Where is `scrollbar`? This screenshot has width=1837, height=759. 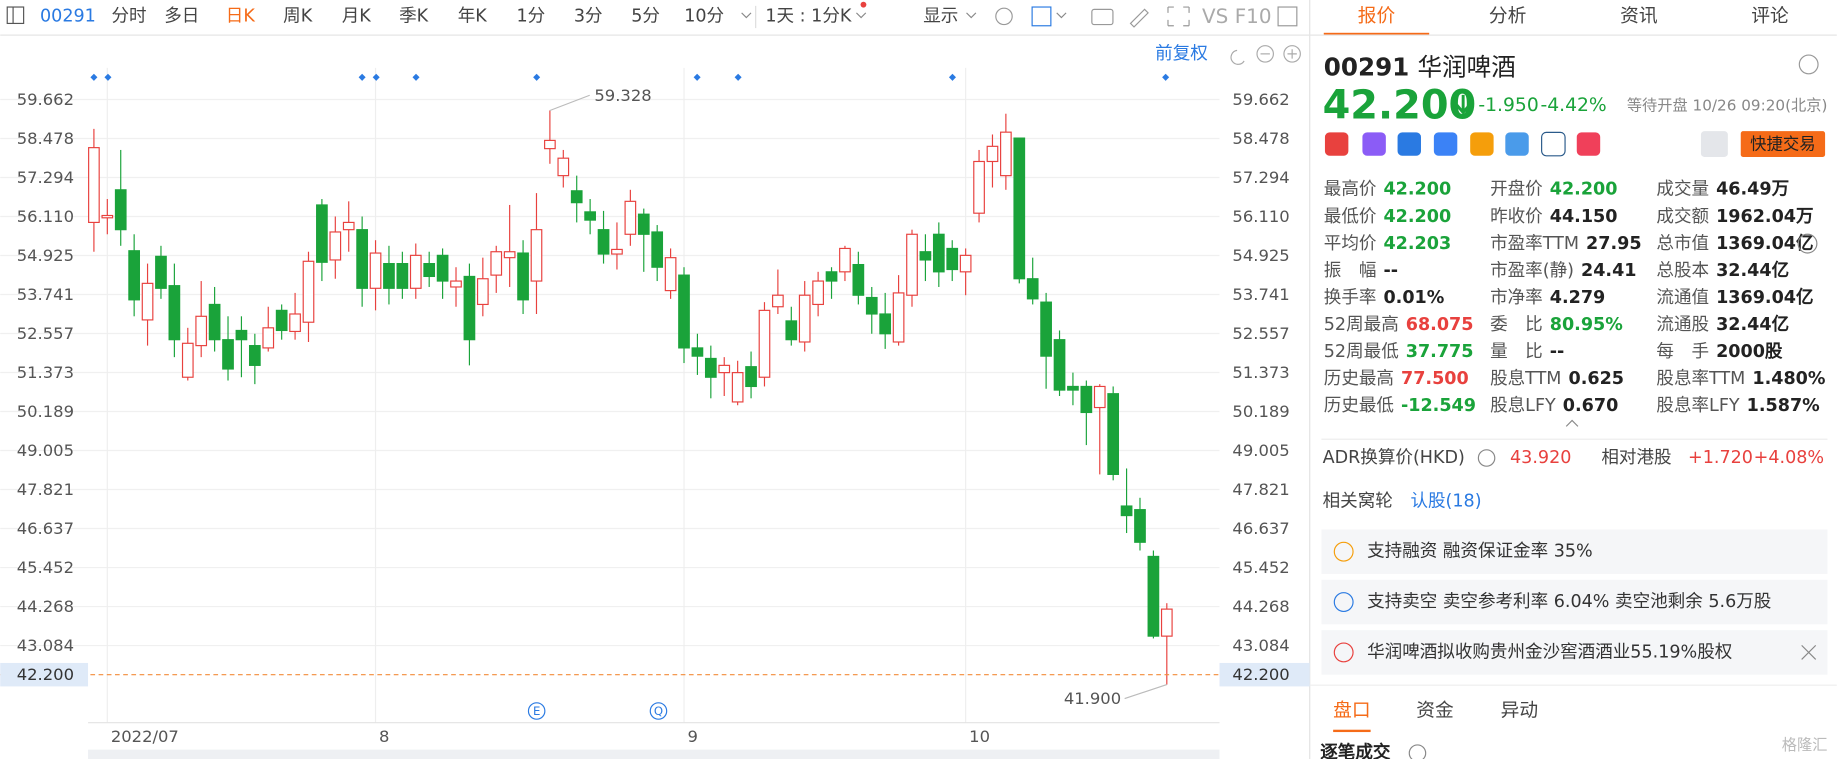 scrollbar is located at coordinates (654, 754).